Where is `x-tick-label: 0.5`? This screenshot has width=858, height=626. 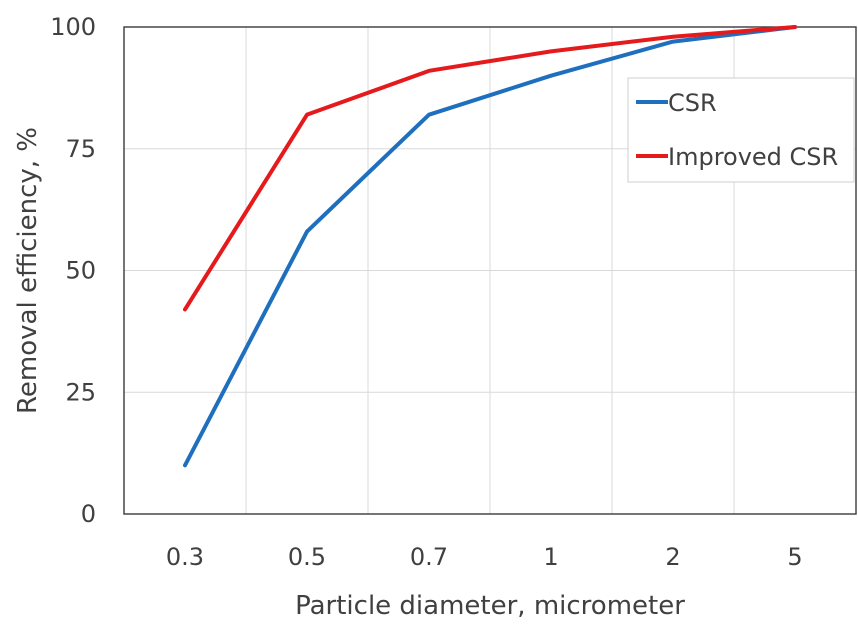
x-tick-label: 0.5 is located at coordinates (307, 557).